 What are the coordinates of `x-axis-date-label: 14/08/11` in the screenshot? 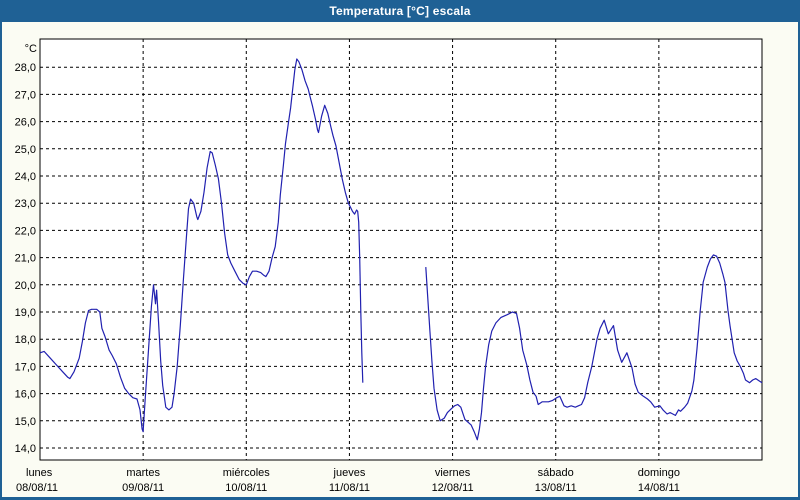 It's located at (659, 488).